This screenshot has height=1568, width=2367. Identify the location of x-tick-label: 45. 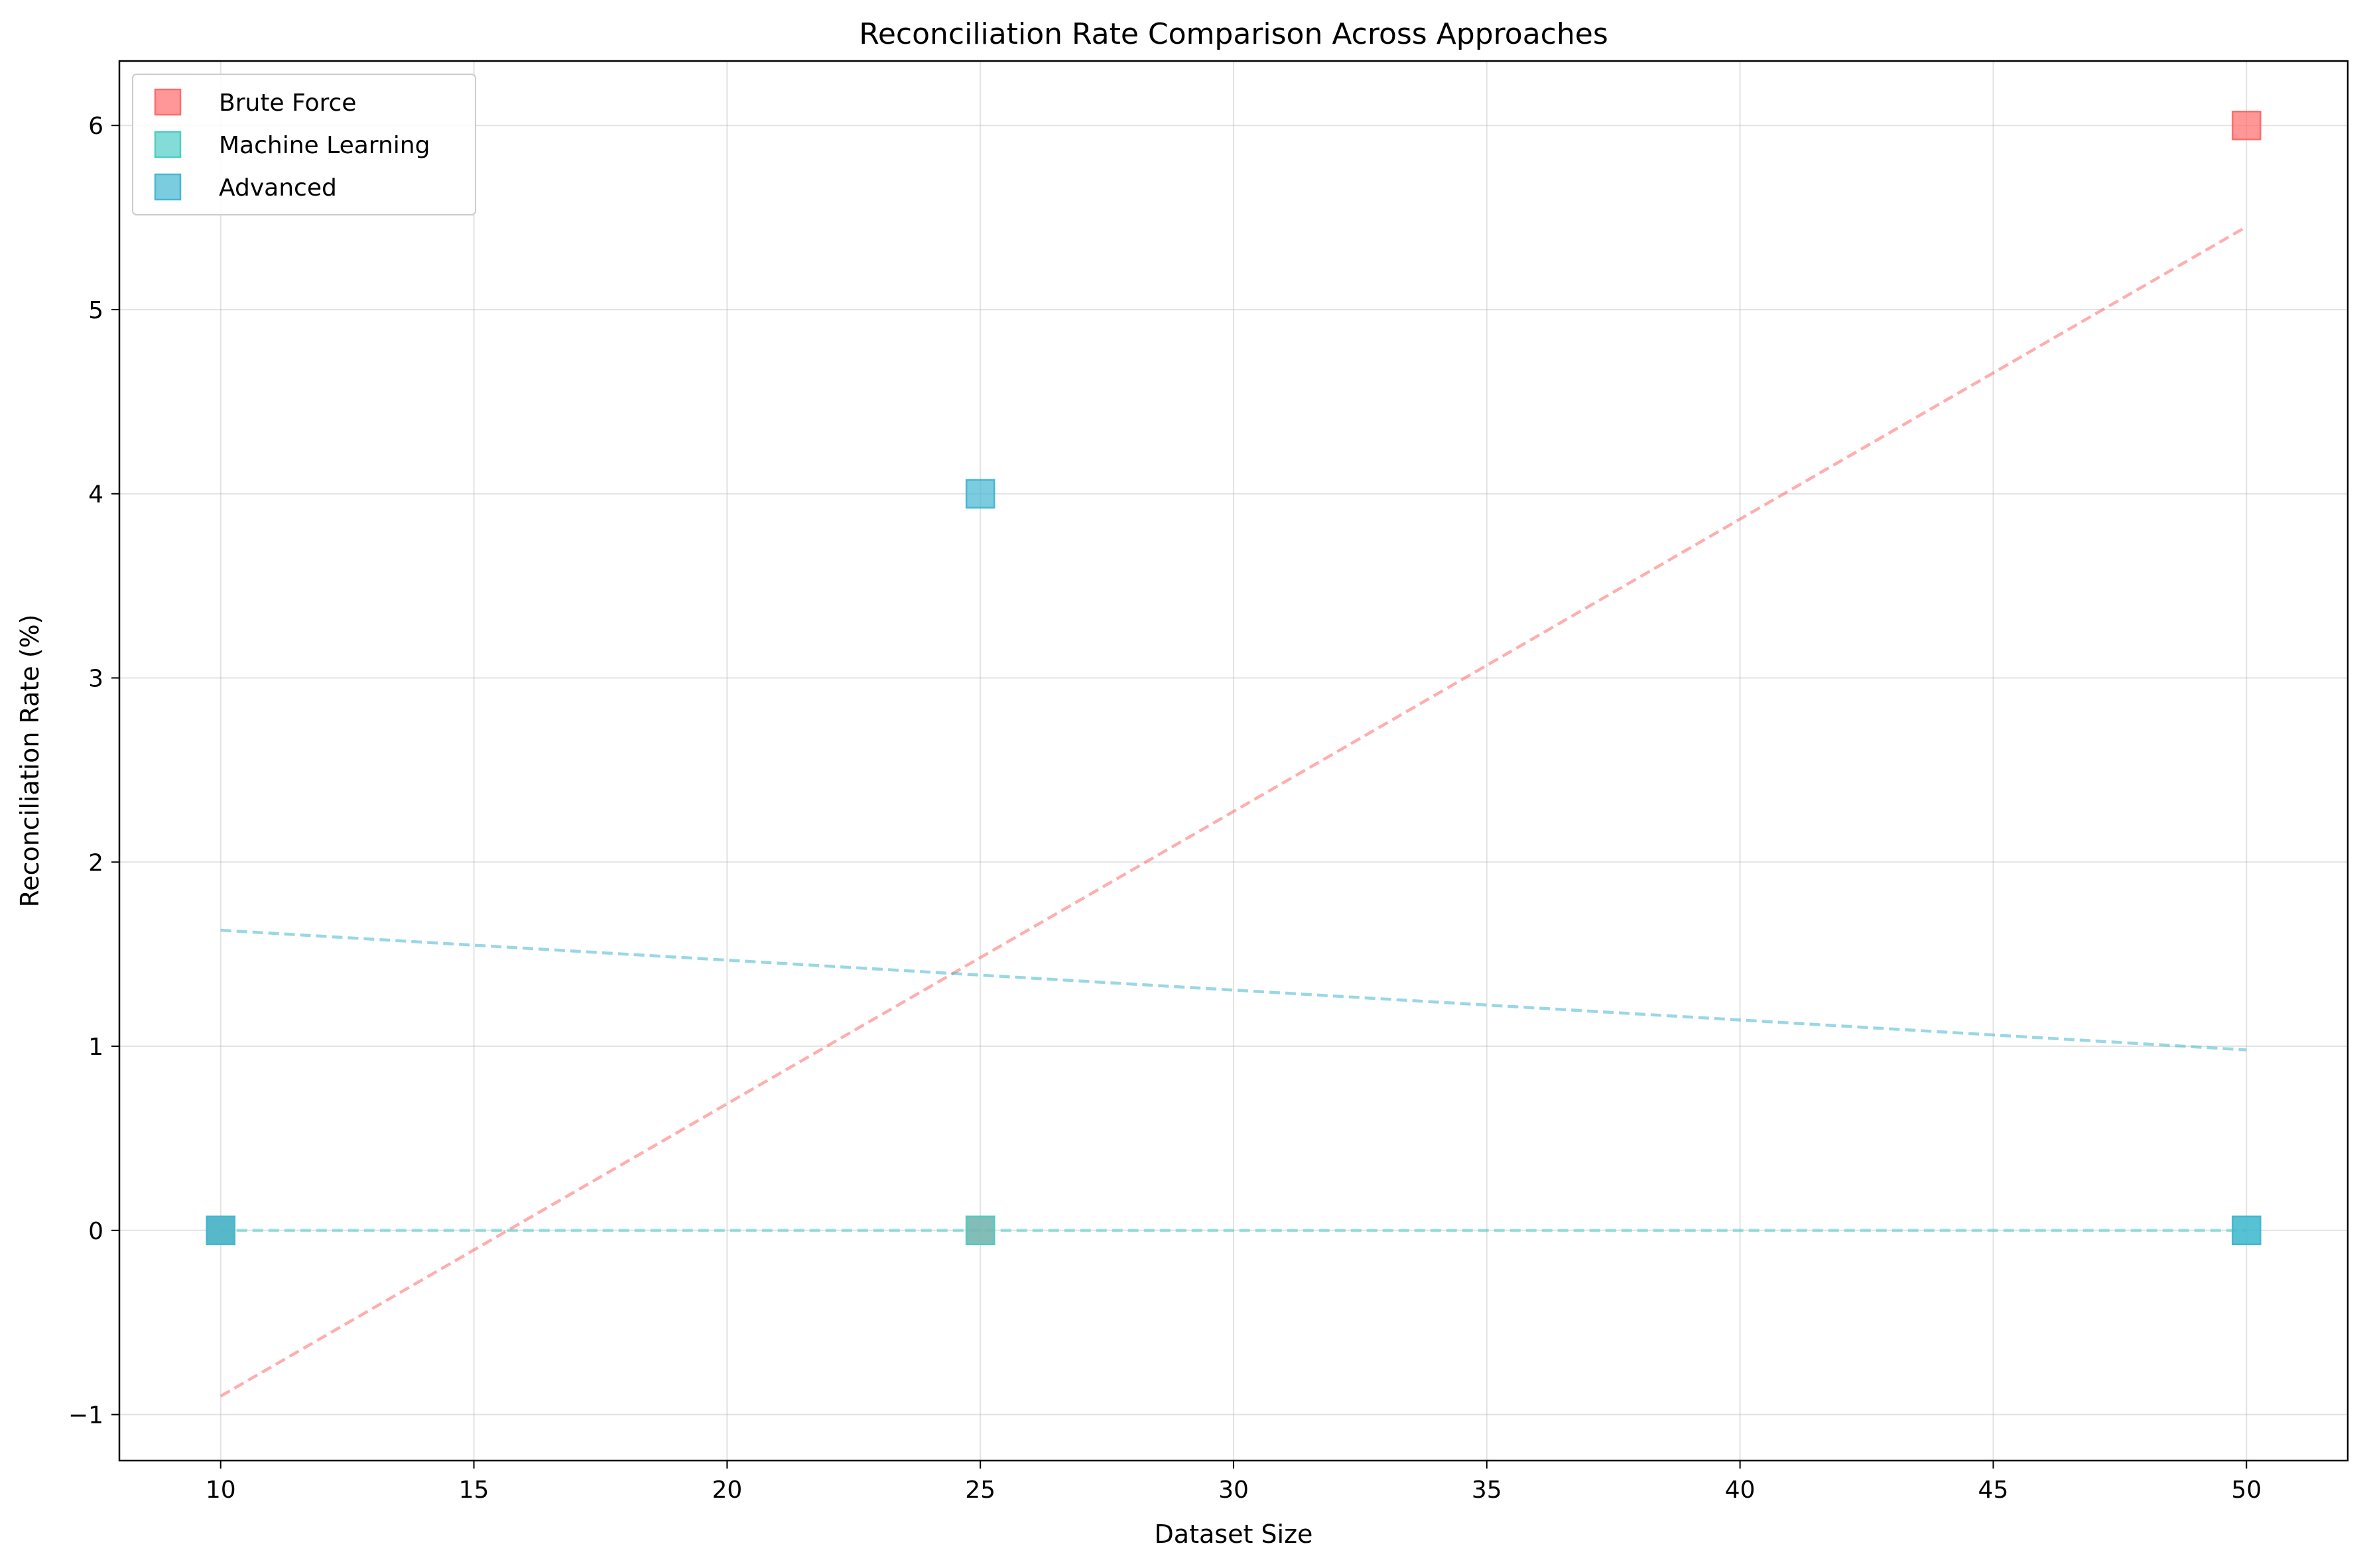
(1993, 1490).